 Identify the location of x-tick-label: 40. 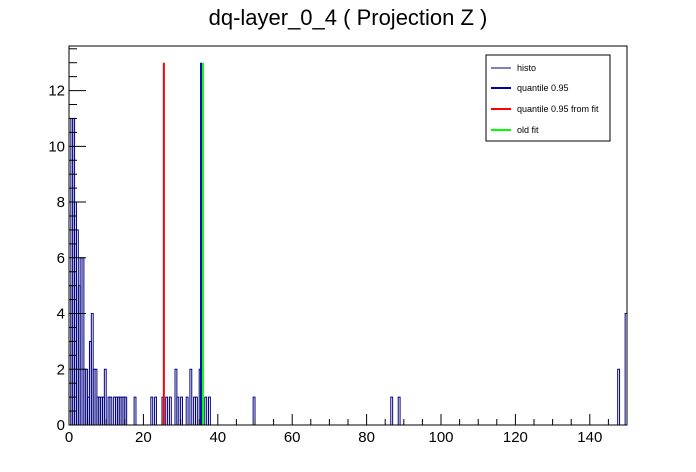
(217, 437).